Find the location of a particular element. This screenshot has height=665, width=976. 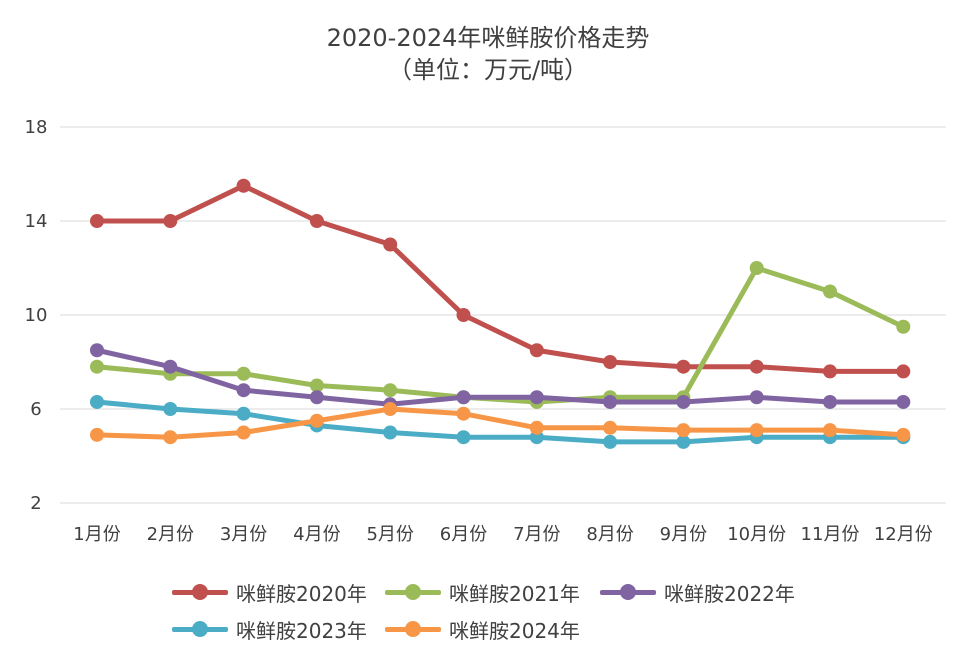

y-axis-ticks: 2 6 10 14 18 is located at coordinates (36, 315).